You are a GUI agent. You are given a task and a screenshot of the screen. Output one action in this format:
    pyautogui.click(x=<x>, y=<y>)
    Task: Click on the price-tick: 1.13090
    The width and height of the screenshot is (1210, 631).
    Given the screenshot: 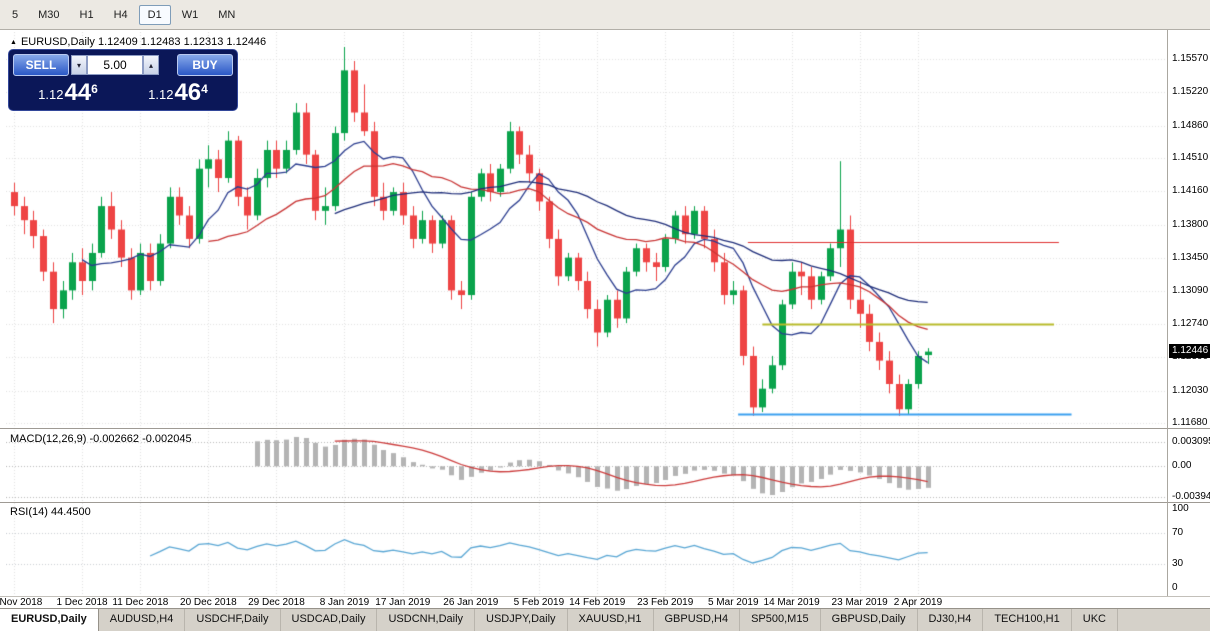 What is the action you would take?
    pyautogui.click(x=1190, y=291)
    